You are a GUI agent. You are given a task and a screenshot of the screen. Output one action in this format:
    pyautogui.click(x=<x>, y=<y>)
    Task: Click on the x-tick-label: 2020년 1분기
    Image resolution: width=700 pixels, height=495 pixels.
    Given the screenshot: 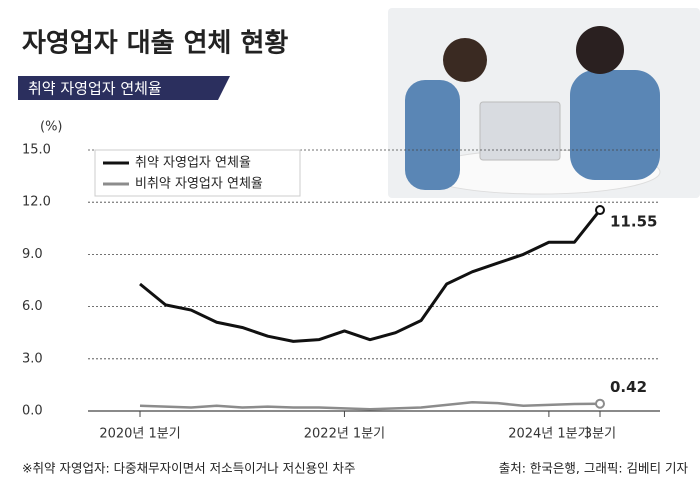 What is the action you would take?
    pyautogui.click(x=139, y=434)
    